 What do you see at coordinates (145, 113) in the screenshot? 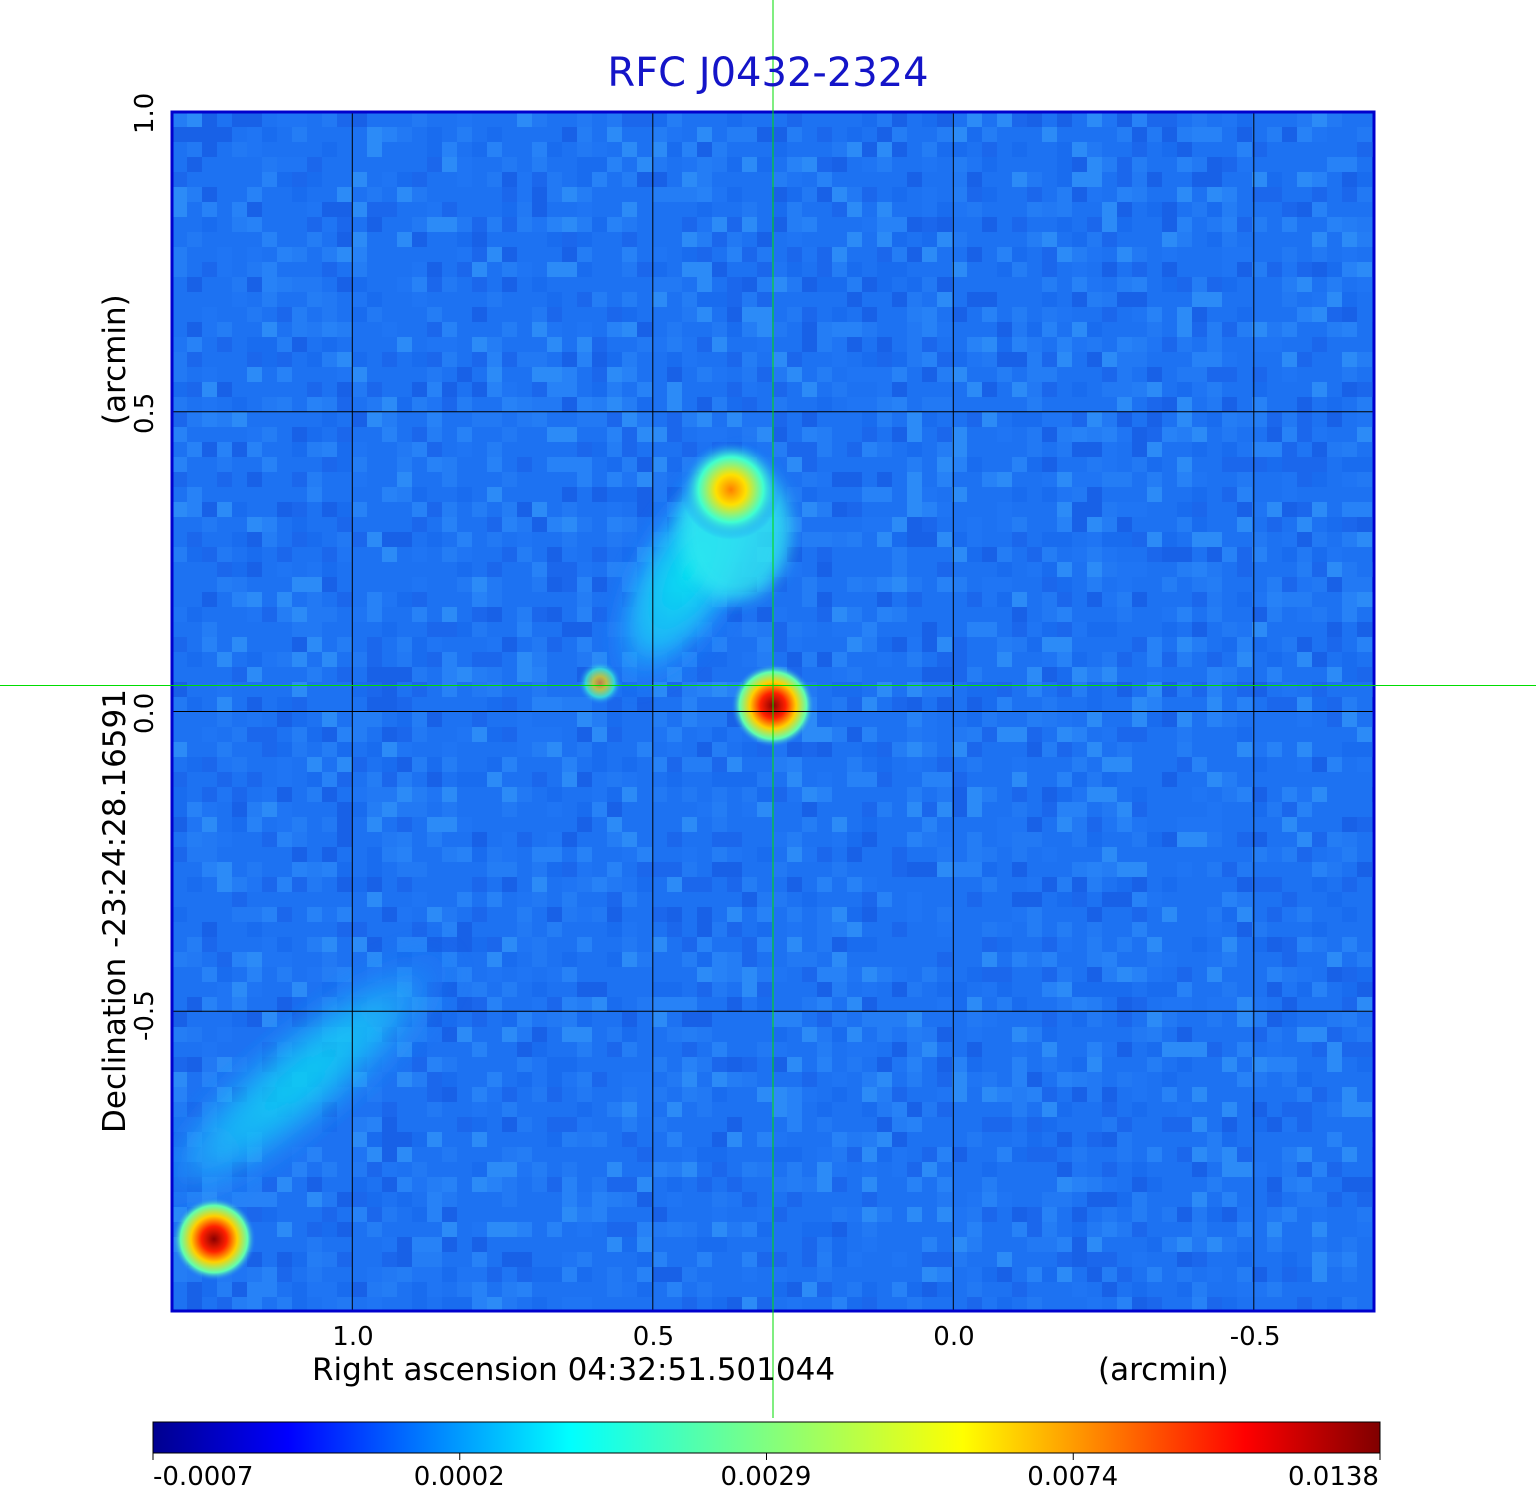
I see `y-tick-label: 1.0` at bounding box center [145, 113].